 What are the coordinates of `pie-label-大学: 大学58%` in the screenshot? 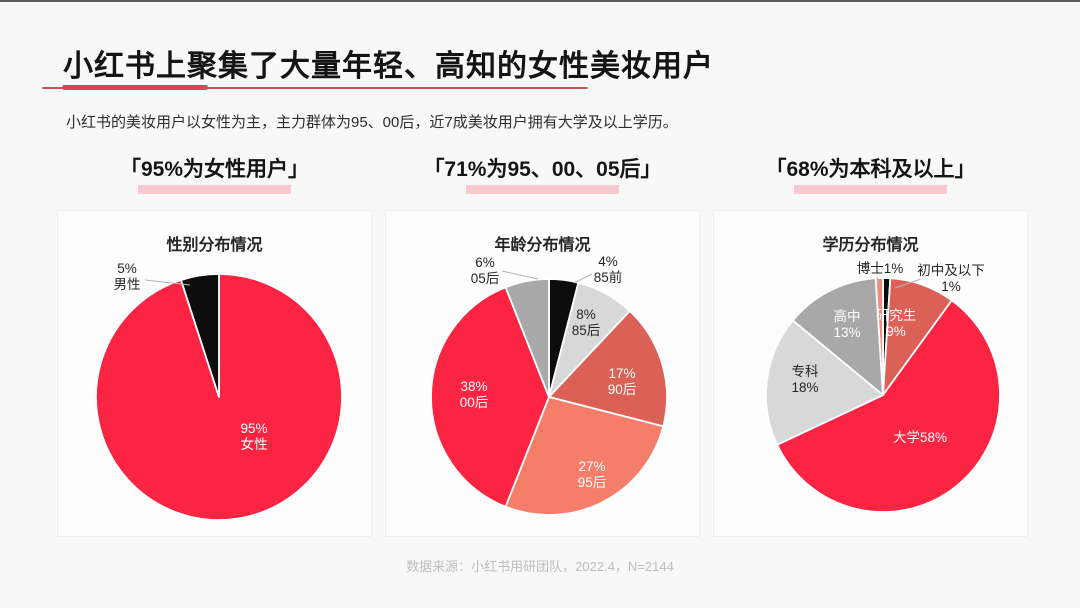 It's located at (920, 437).